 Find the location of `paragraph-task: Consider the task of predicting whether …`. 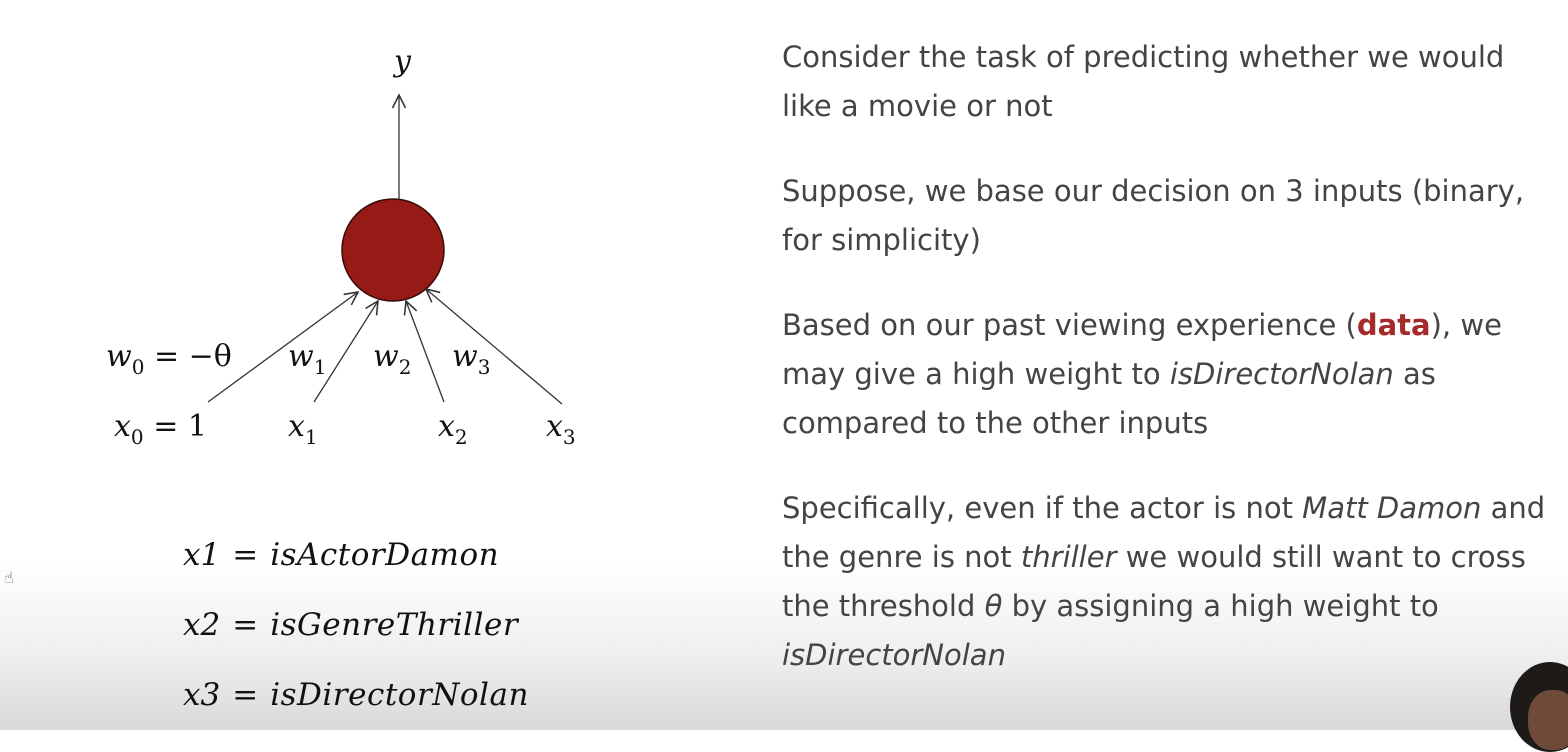

paragraph-task: Consider the task of predicting whether … is located at coordinates (1143, 81).